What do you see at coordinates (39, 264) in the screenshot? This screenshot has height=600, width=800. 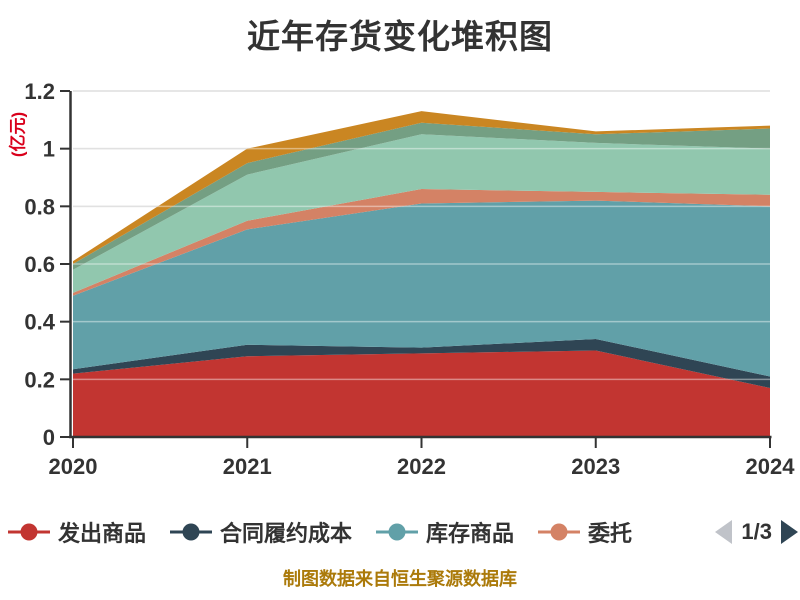 I see `y-tick-label: 0.6` at bounding box center [39, 264].